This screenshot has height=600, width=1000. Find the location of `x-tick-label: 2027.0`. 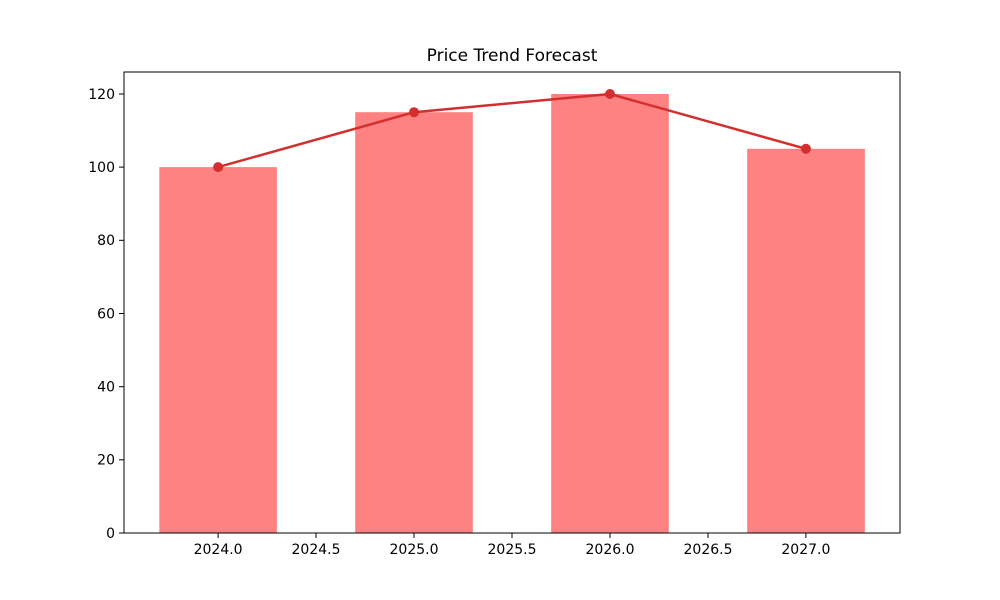

x-tick-label: 2027.0 is located at coordinates (805, 550).